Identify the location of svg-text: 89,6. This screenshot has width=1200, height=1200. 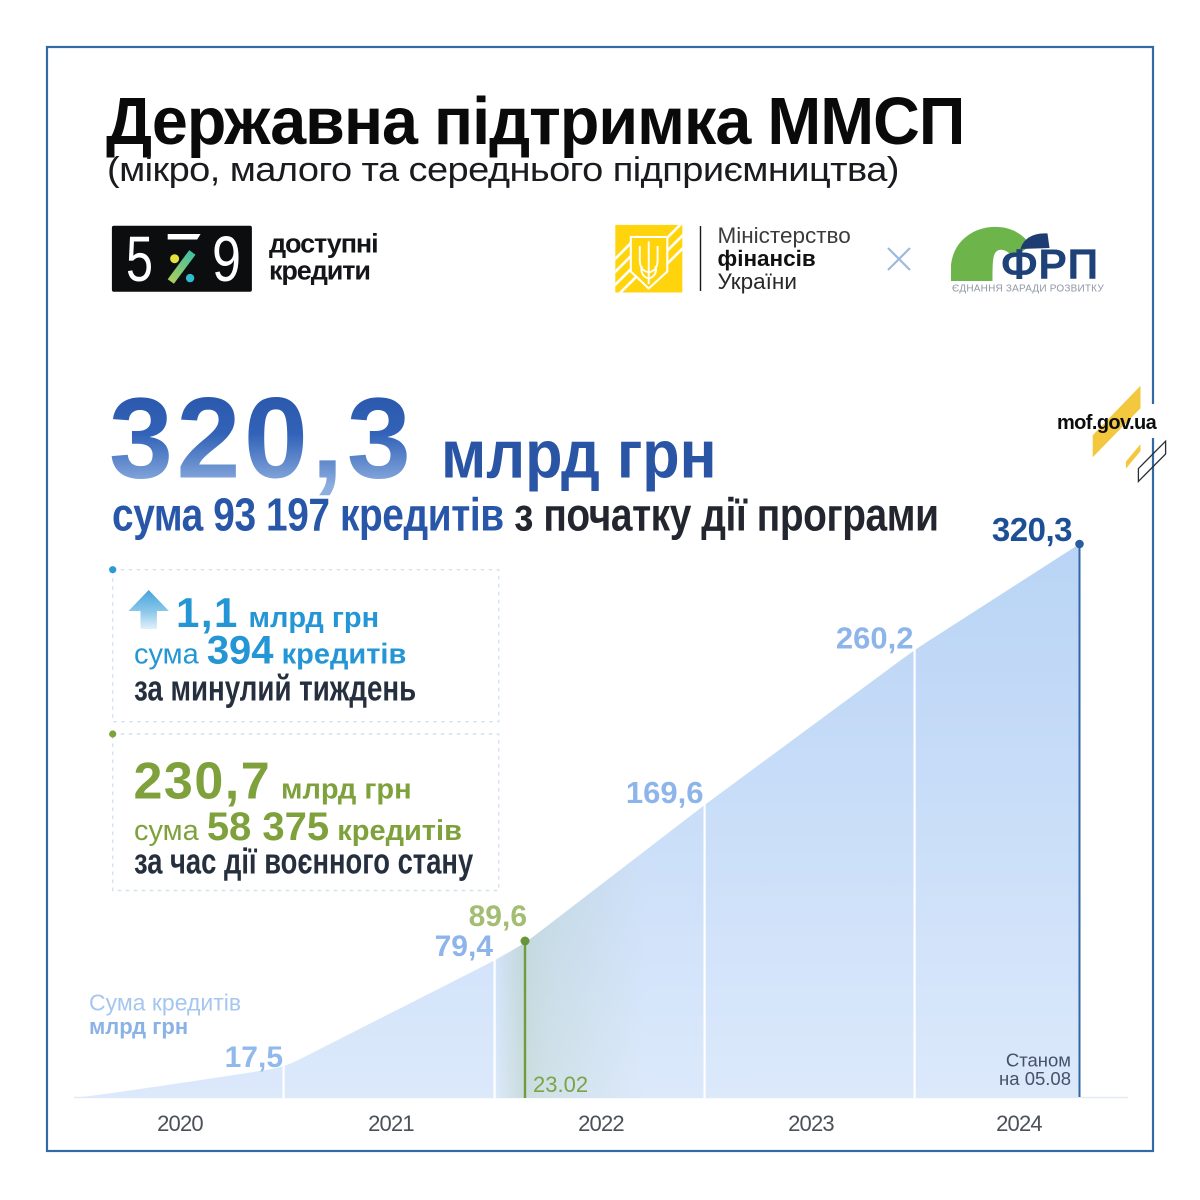
(498, 916).